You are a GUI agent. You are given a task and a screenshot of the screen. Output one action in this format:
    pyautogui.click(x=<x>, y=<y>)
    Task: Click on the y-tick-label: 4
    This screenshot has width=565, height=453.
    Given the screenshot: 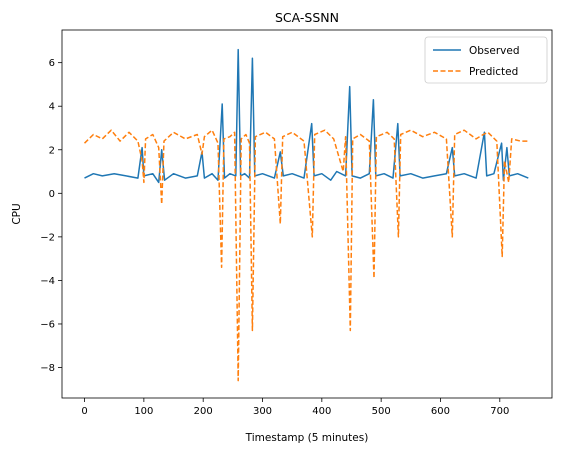 What is the action you would take?
    pyautogui.click(x=52, y=107)
    